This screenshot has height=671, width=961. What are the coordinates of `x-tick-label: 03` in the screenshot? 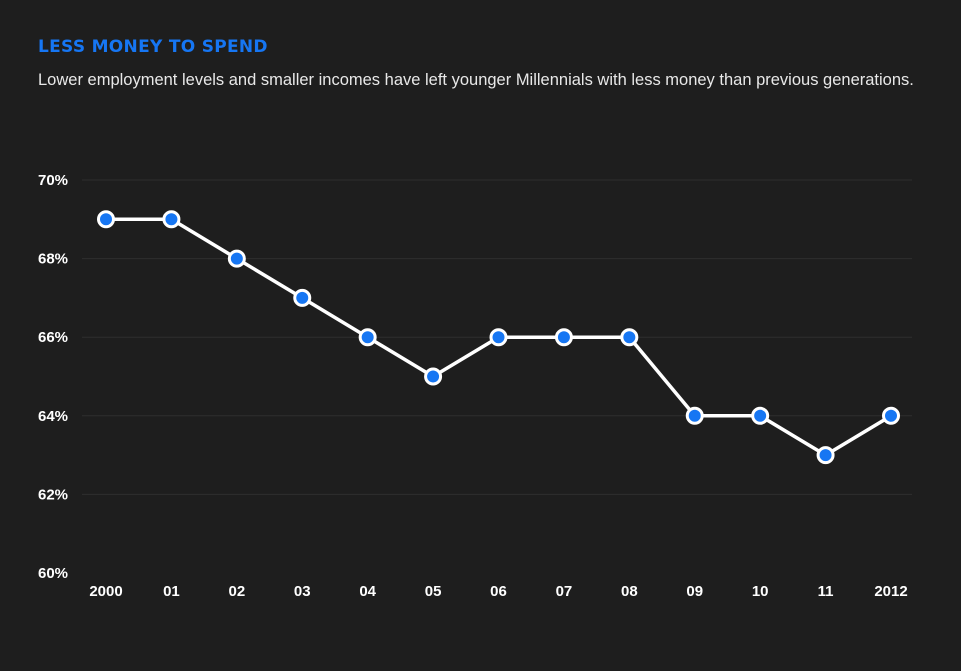 It's located at (302, 591).